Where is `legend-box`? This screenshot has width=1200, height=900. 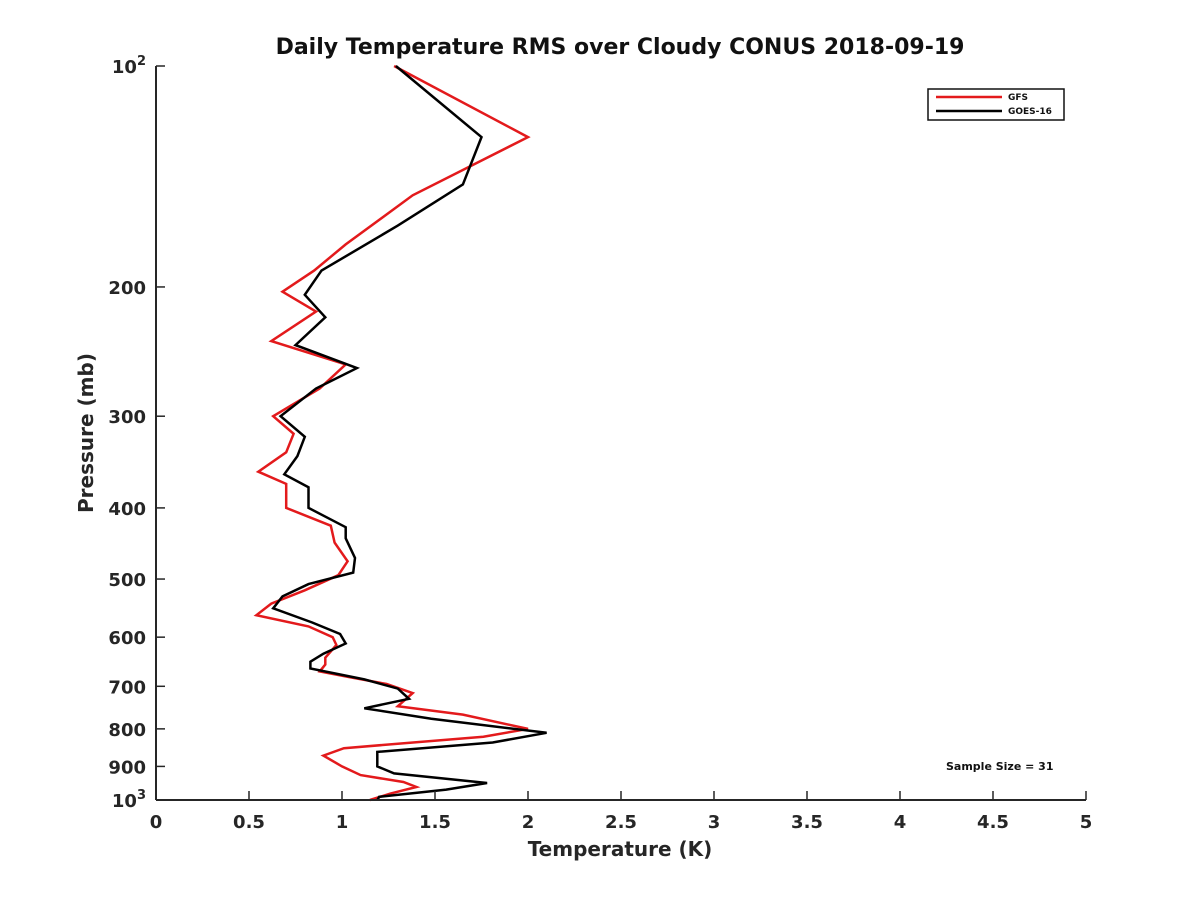 legend-box is located at coordinates (996, 104).